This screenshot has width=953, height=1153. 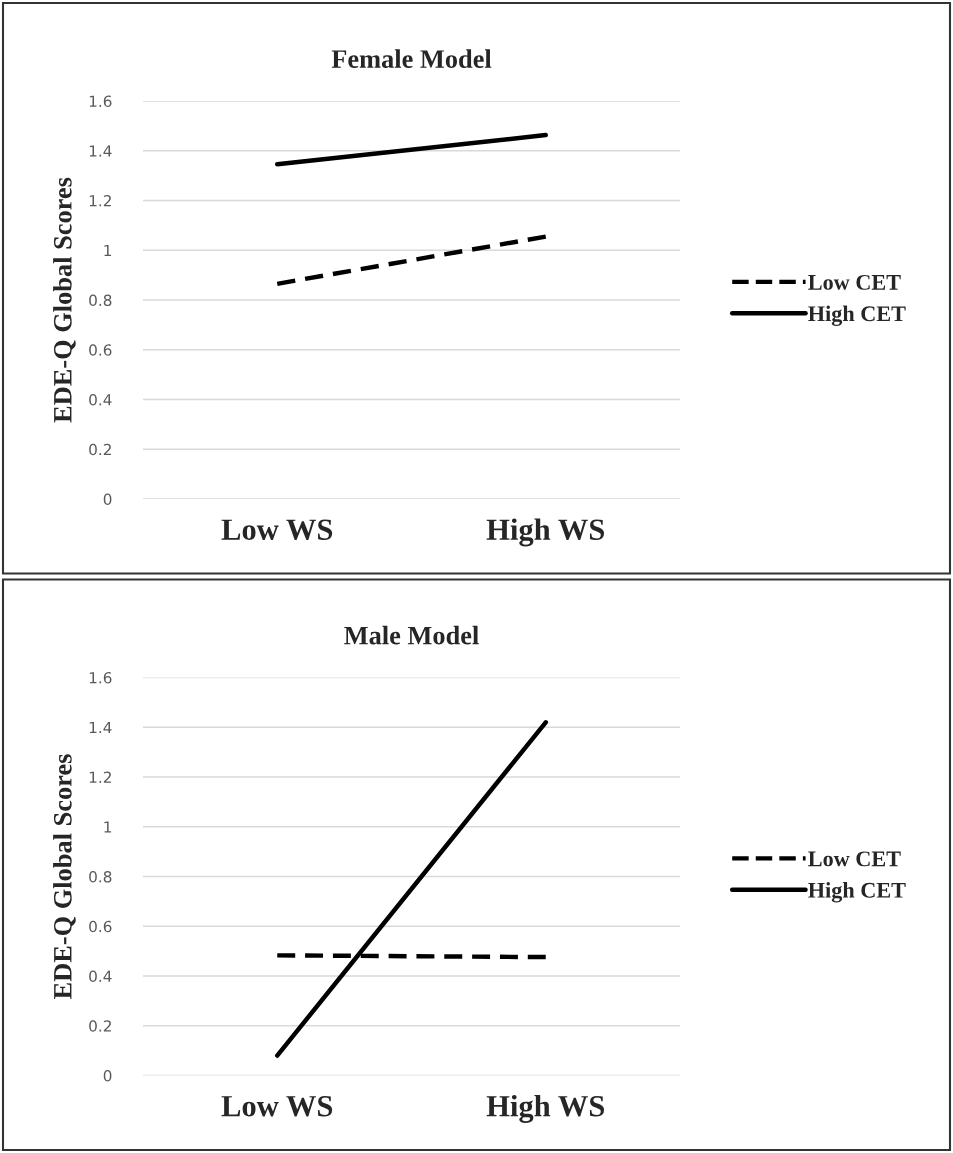 I want to click on chart-title: Male Model, so click(x=411, y=635).